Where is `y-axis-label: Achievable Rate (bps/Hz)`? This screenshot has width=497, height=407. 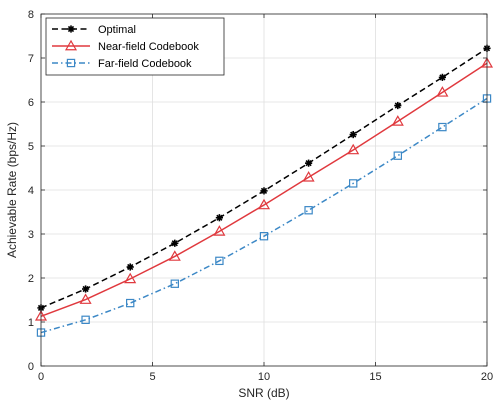
y-axis-label: Achievable Rate (bps/Hz) is located at coordinates (12, 190).